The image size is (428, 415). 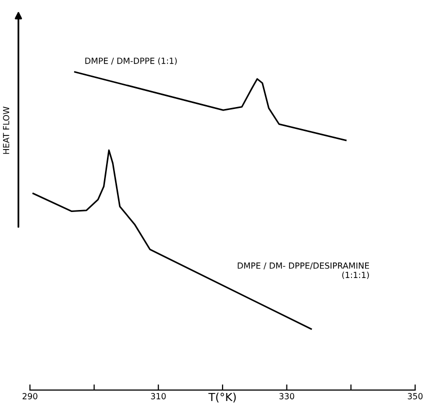 I want to click on series-label: DMPE / DM- DPPE/DESIPRAMINE (1:1:1), so click(x=304, y=271).